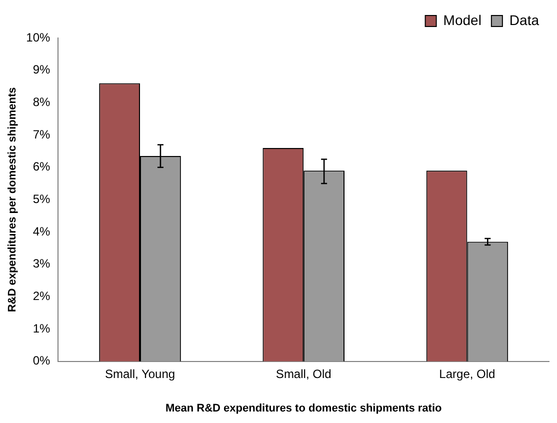  I want to click on y-tick-label: 4%, so click(41, 231).